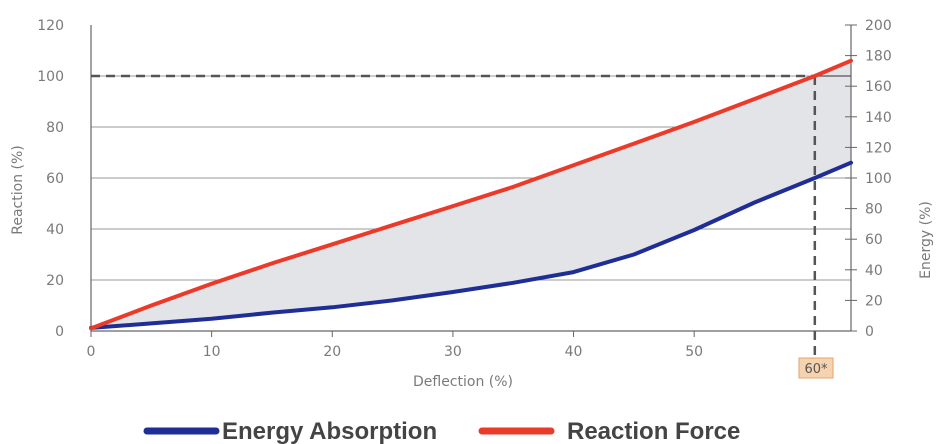 Image resolution: width=943 pixels, height=444 pixels. What do you see at coordinates (874, 210) in the screenshot?
I see `y2-tick-label: 80` at bounding box center [874, 210].